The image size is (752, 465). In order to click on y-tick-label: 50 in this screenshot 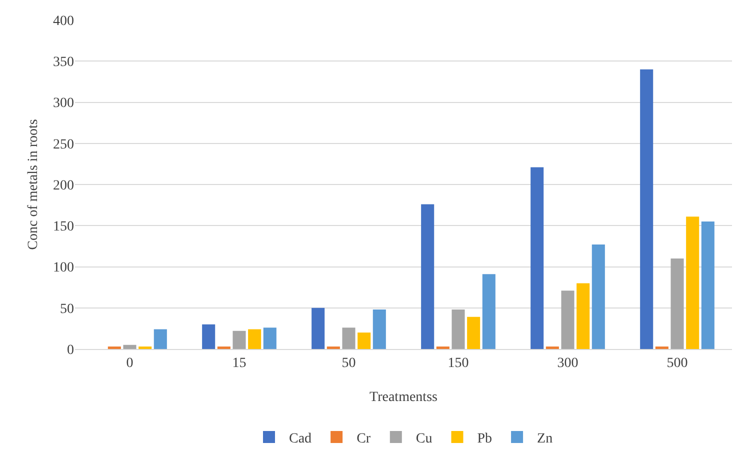, I will do `click(67, 309)`.